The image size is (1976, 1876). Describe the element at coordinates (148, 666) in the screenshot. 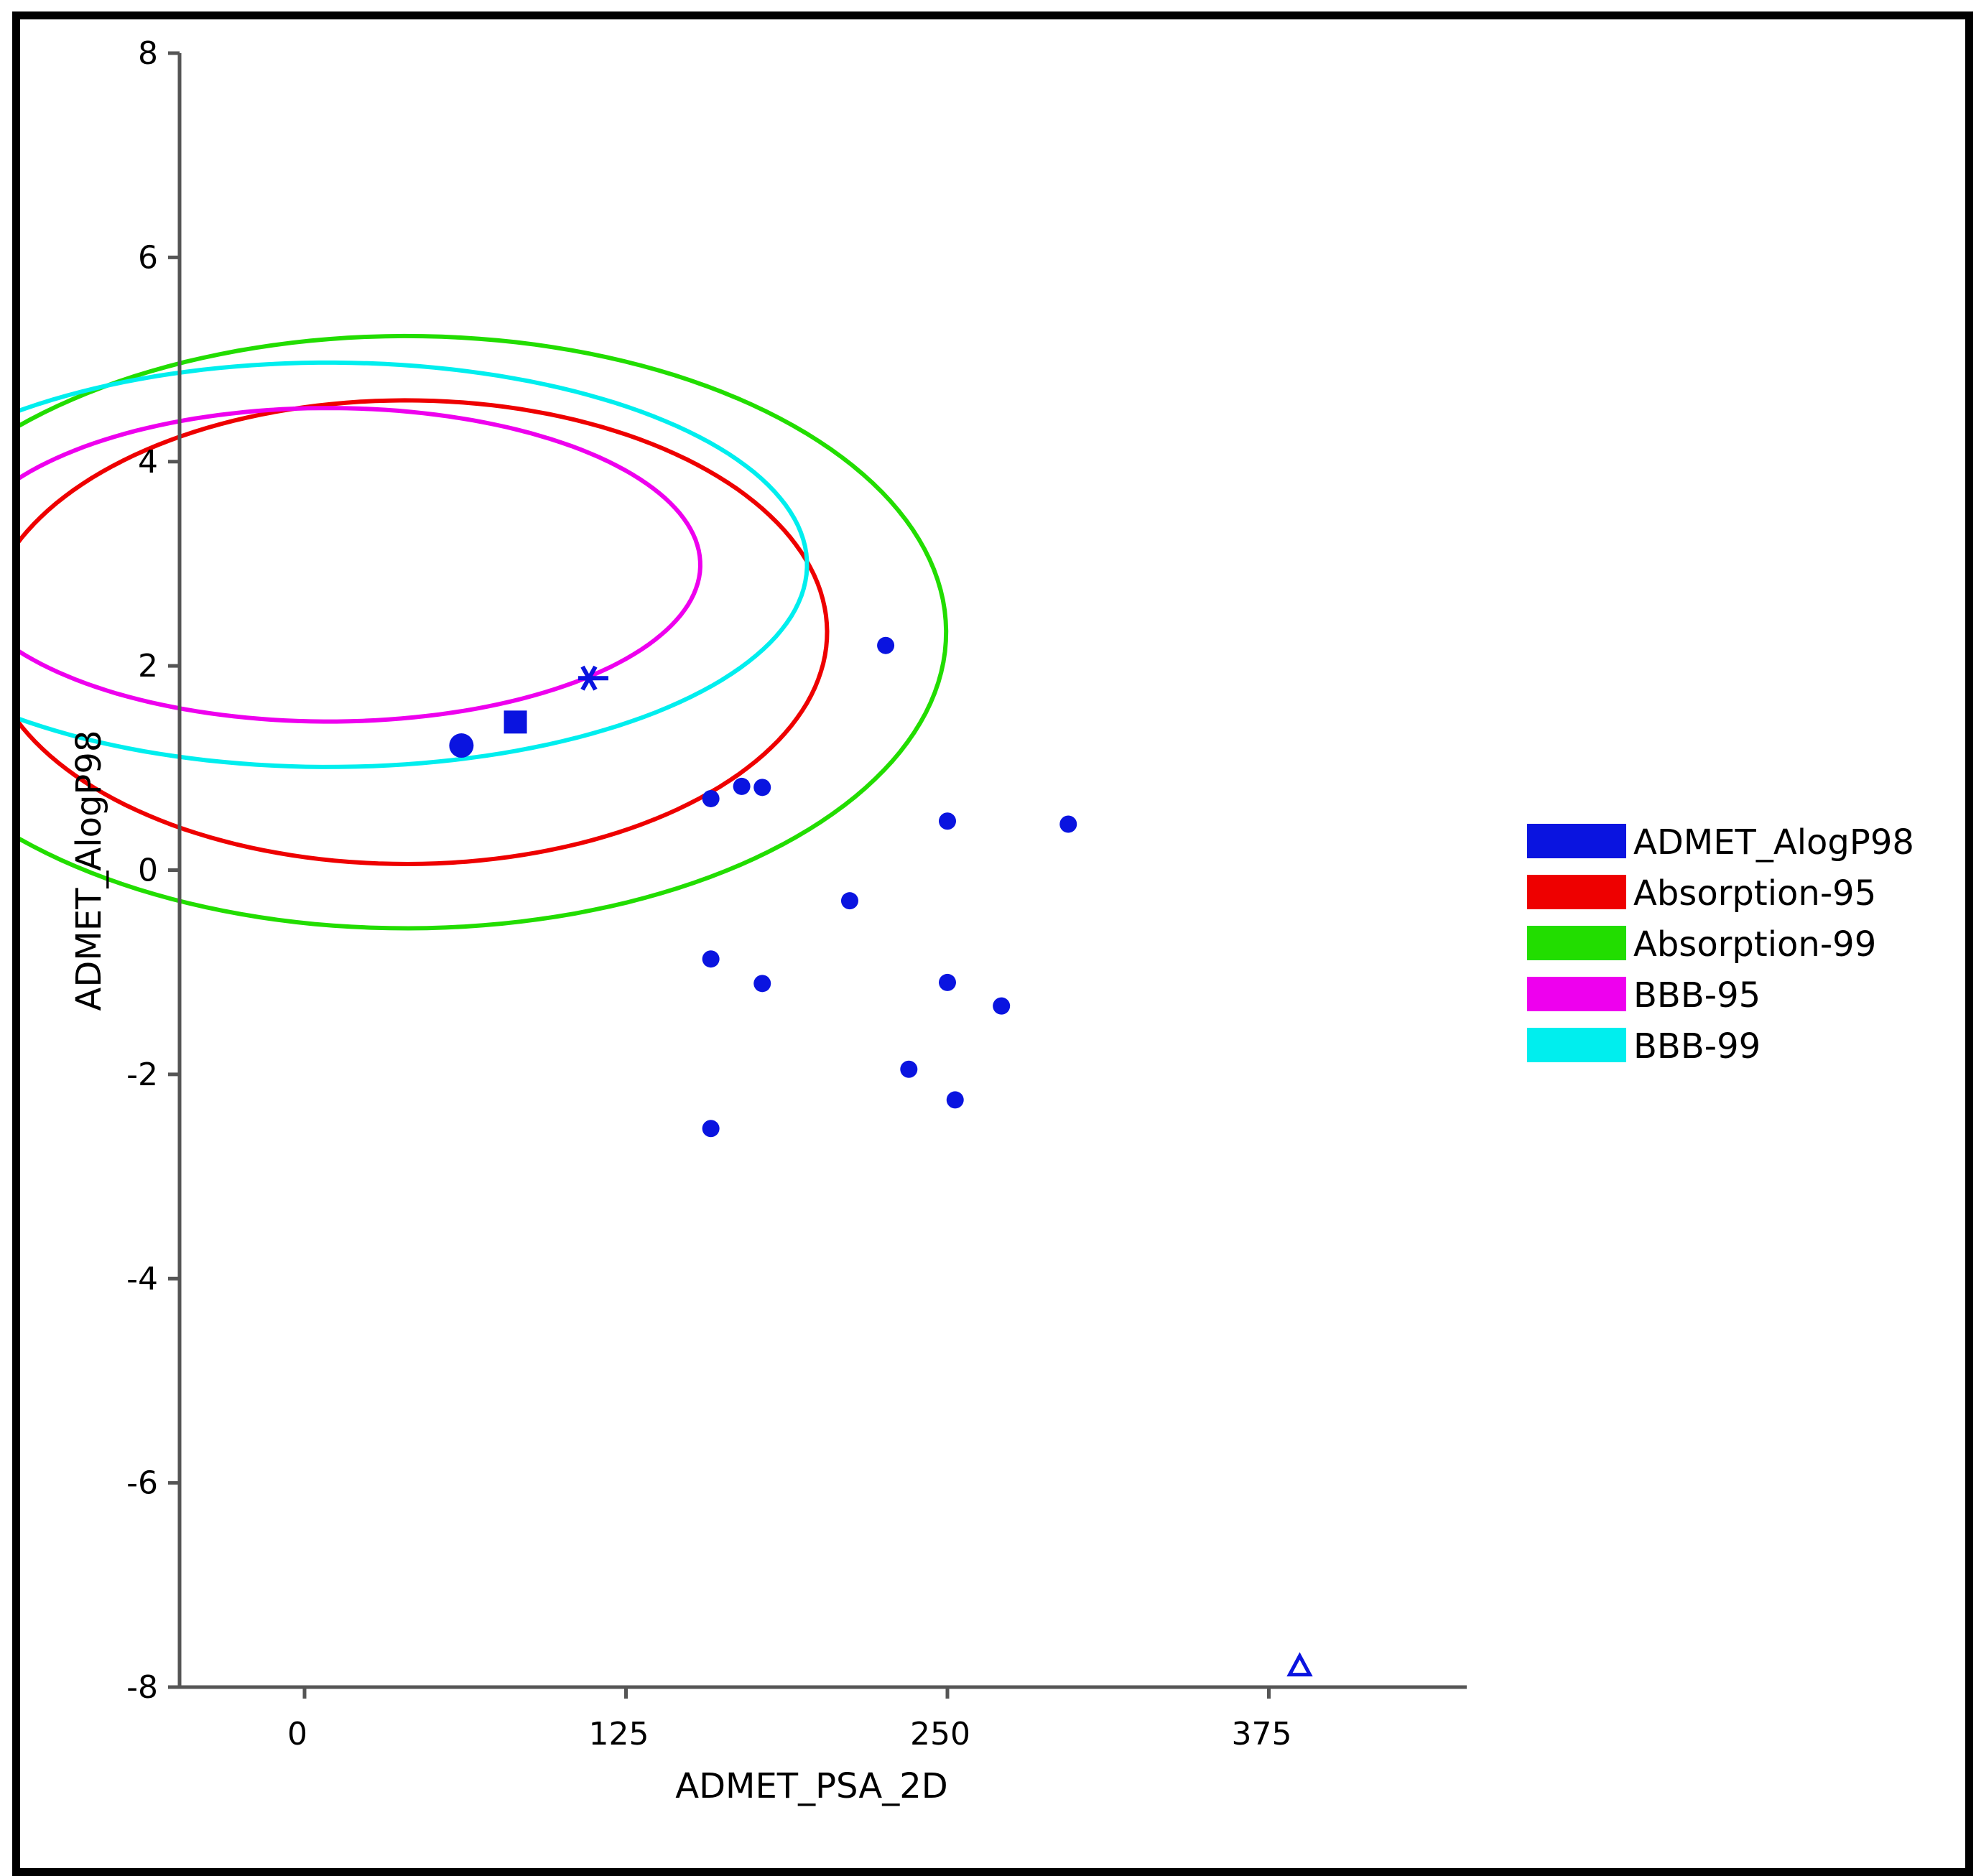

I see `y-tick-label: 2` at that location.